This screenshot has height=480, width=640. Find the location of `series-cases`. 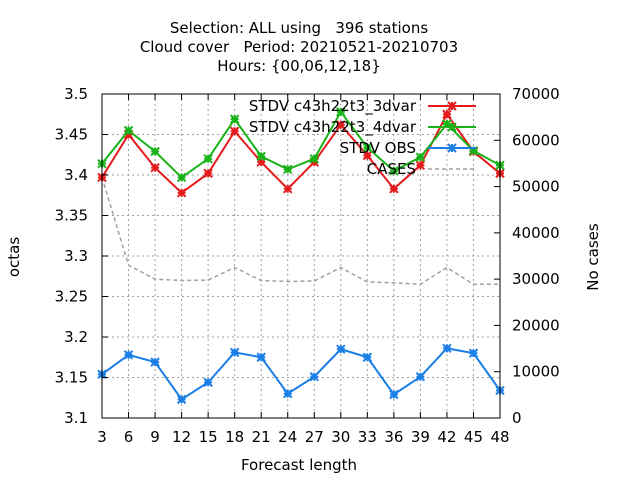

series-cases is located at coordinates (300, 231).